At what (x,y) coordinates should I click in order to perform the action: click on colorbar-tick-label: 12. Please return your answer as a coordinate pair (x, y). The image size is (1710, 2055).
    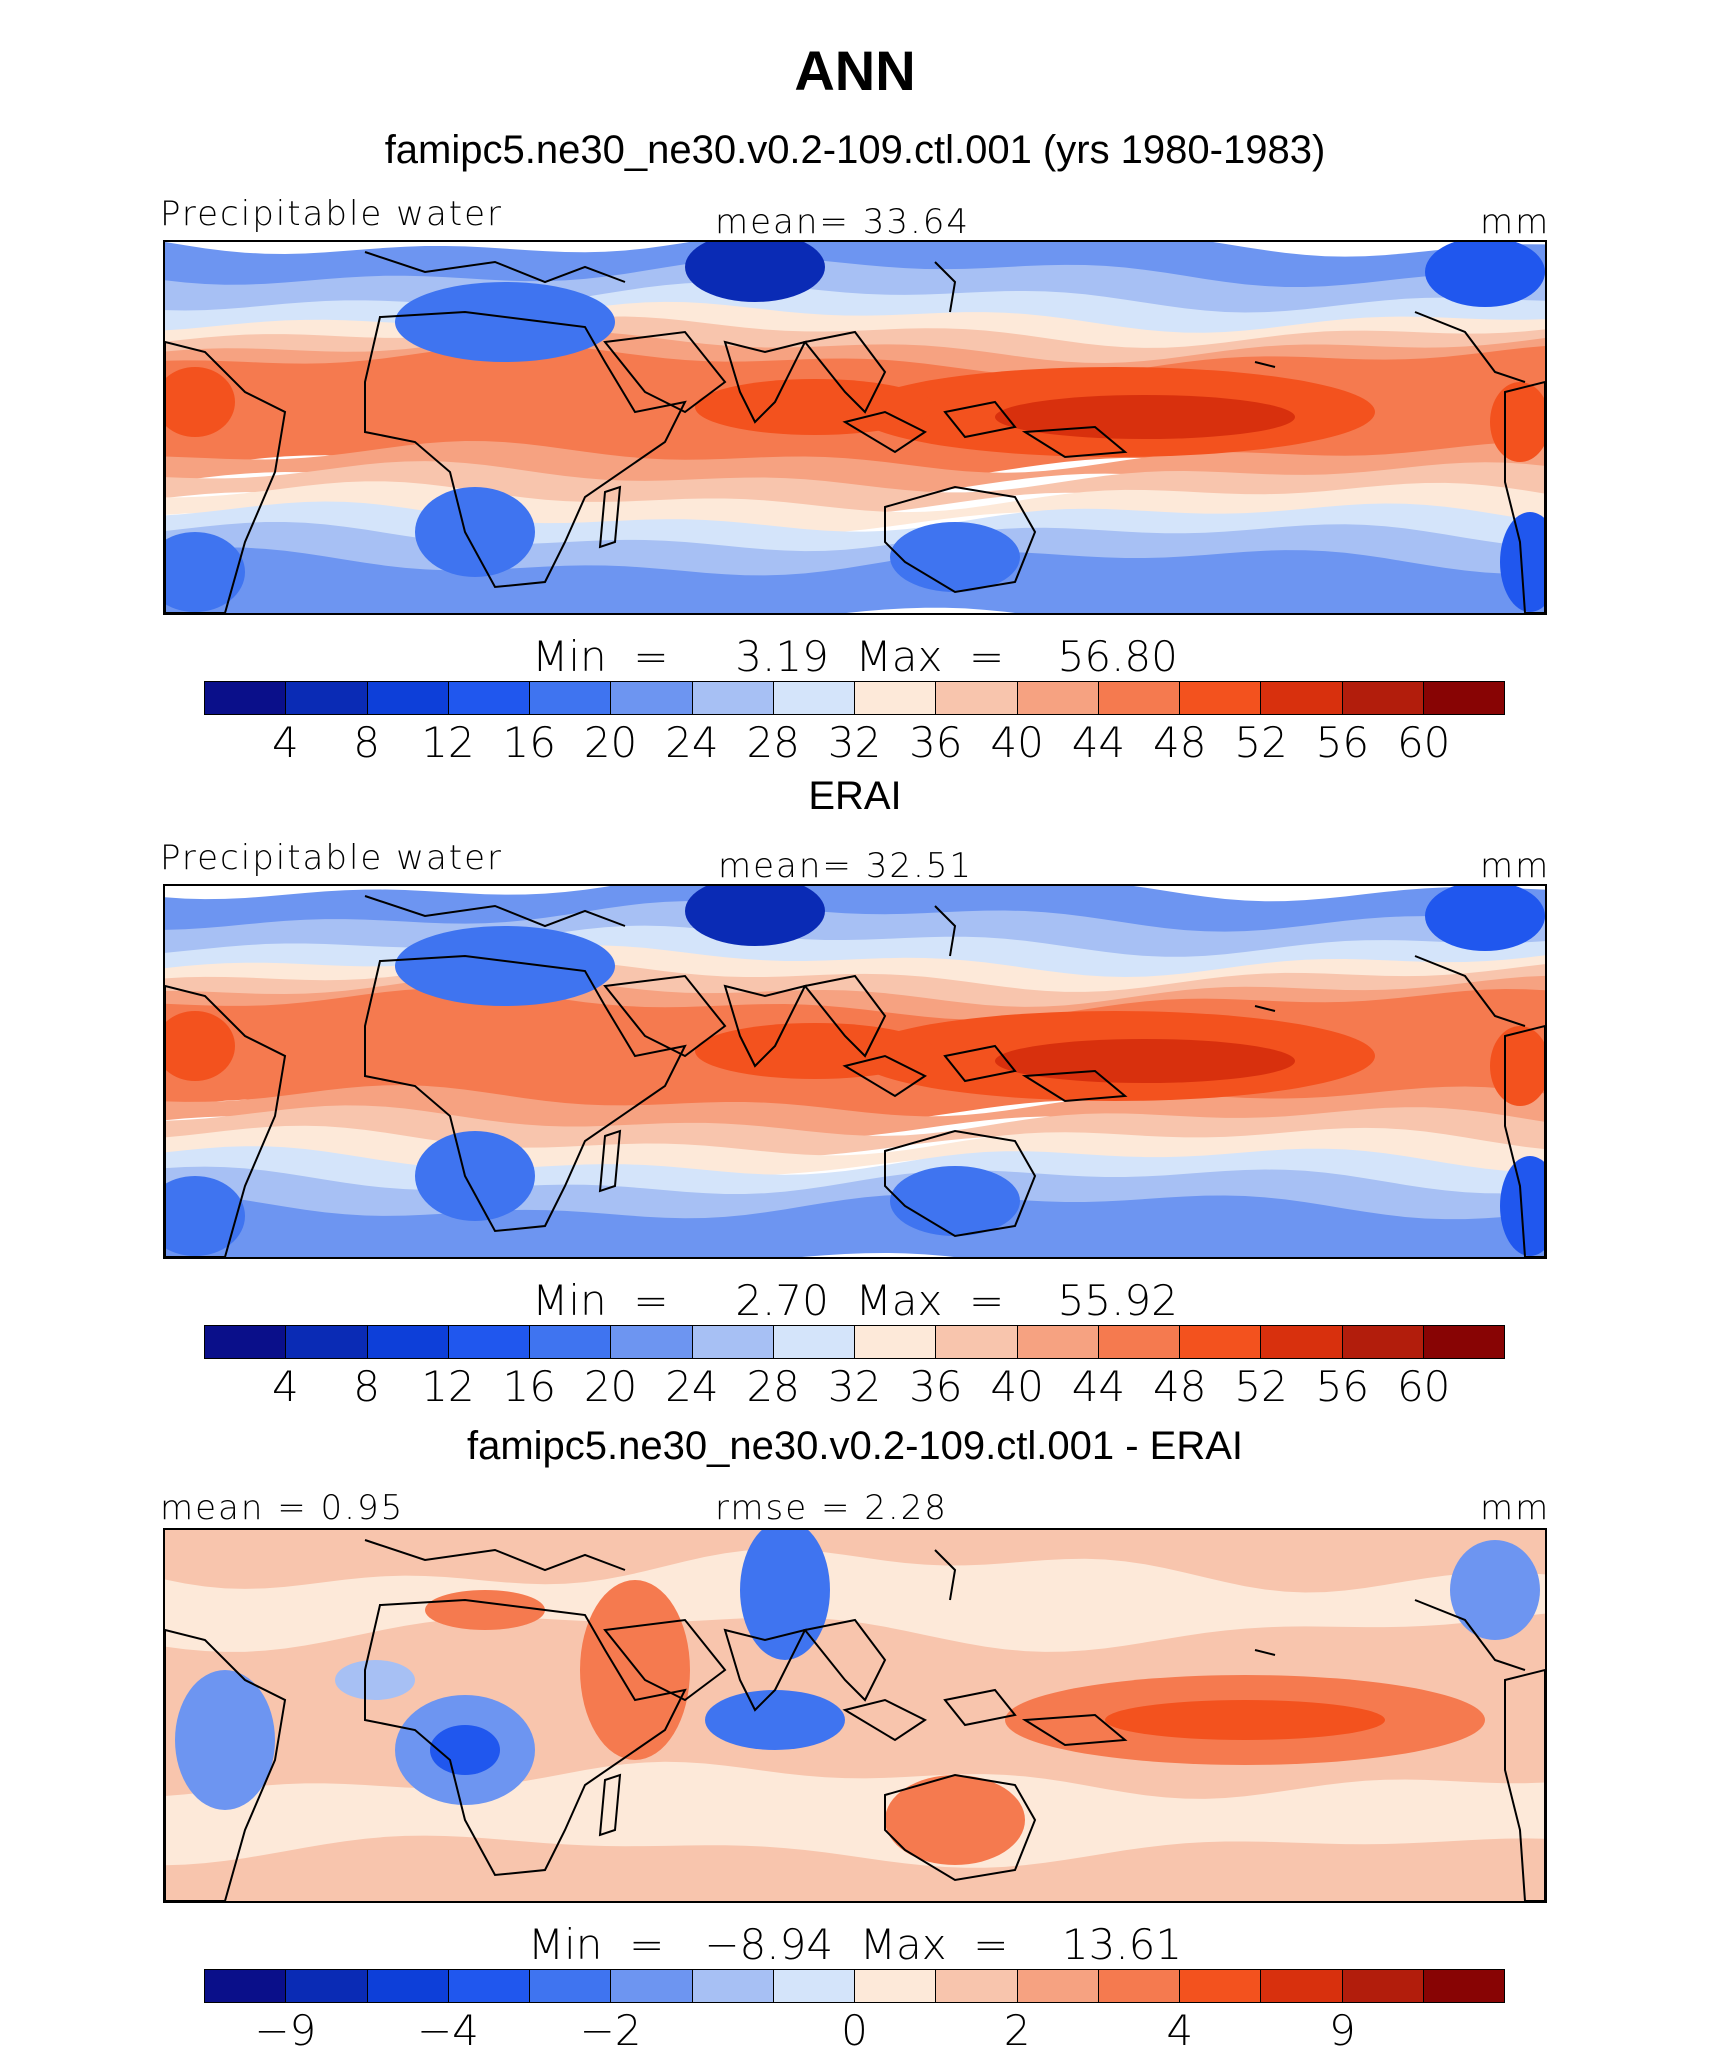
    Looking at the image, I should click on (448, 1386).